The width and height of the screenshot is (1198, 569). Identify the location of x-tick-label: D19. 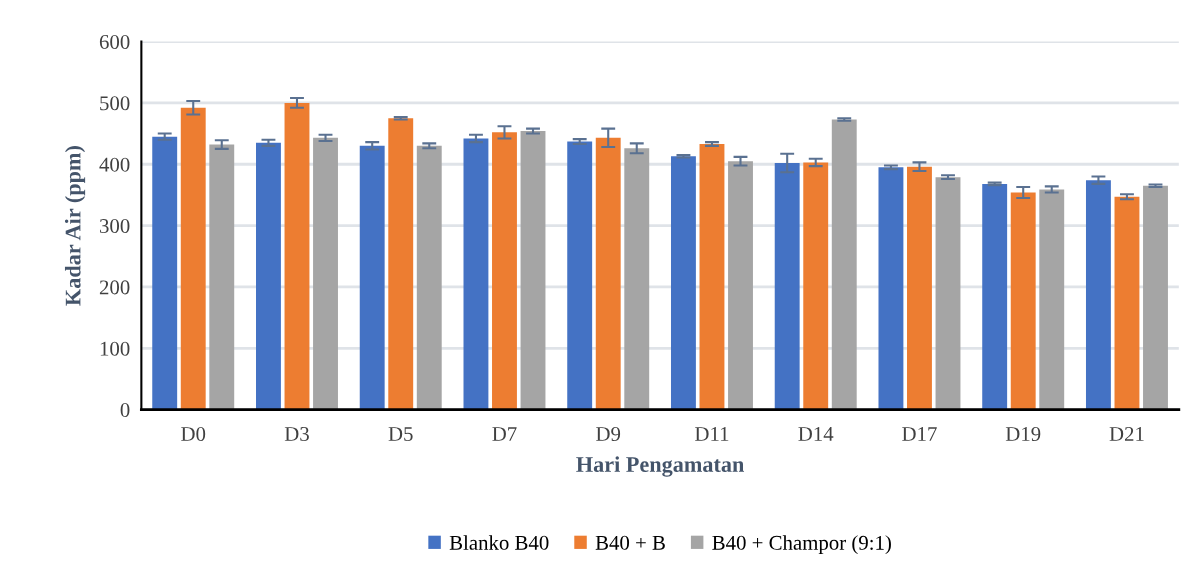
(1023, 434).